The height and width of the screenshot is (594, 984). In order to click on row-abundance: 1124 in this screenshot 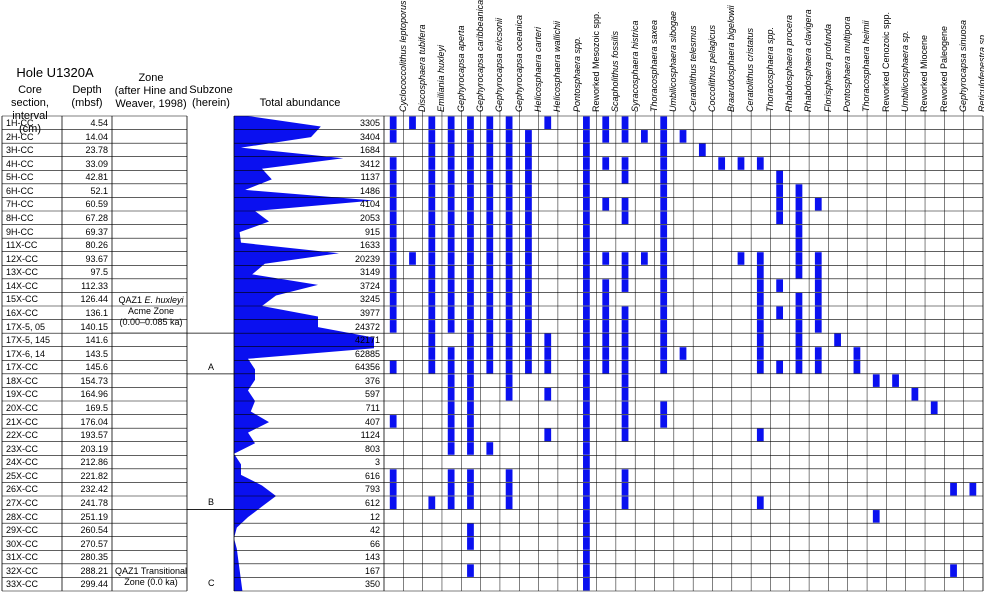, I will do `click(370, 435)`.